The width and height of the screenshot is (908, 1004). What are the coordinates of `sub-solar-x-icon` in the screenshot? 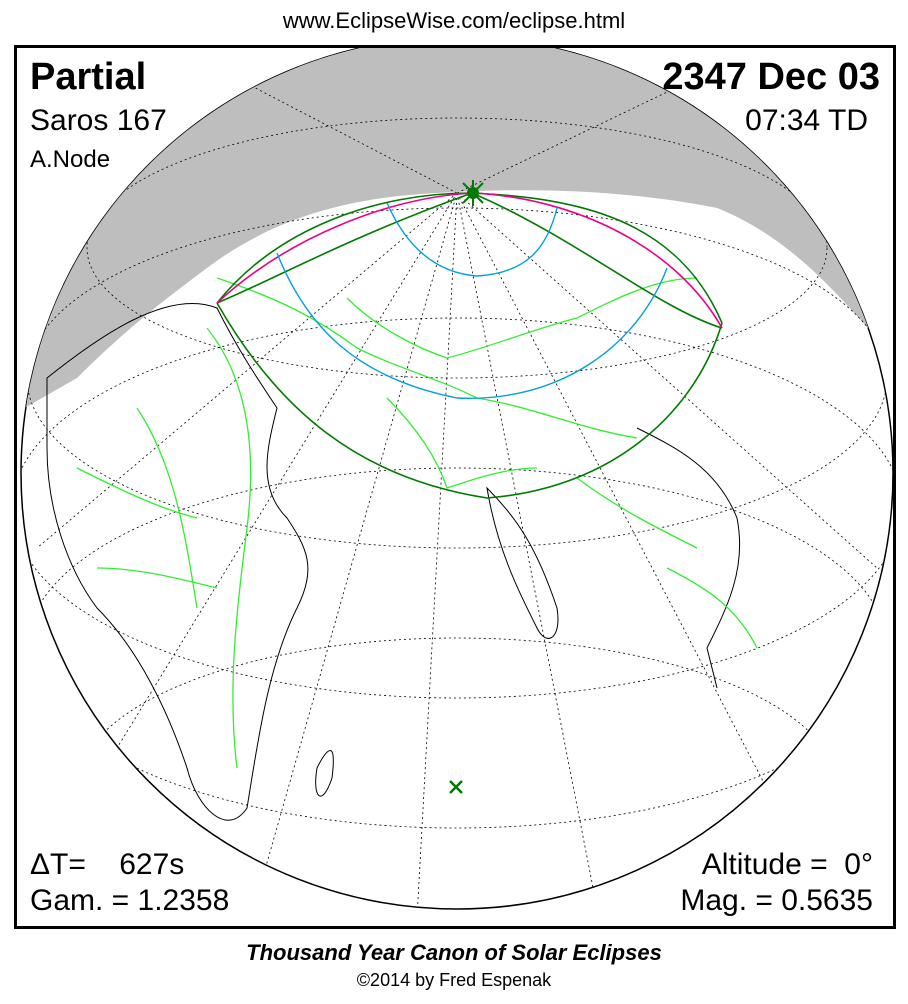 It's located at (456, 787).